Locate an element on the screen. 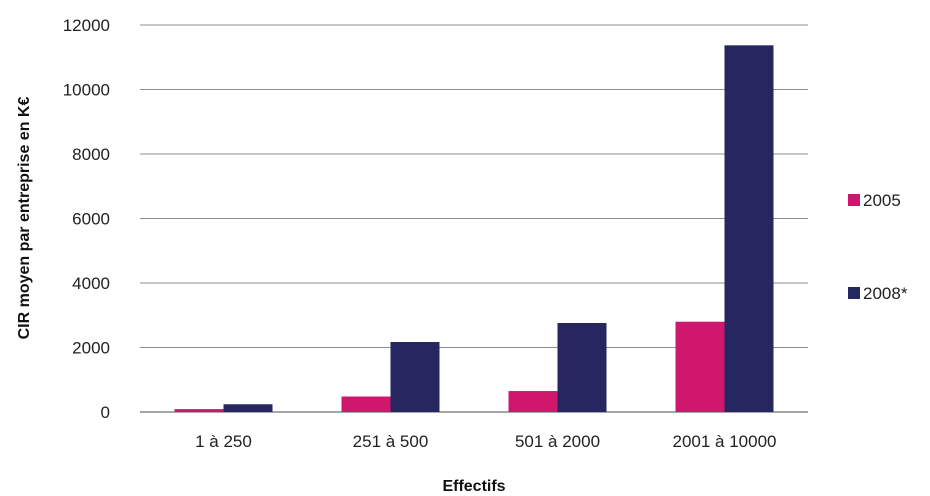 This screenshot has height=496, width=930. x-tick-label: 1 à 250 is located at coordinates (223, 441).